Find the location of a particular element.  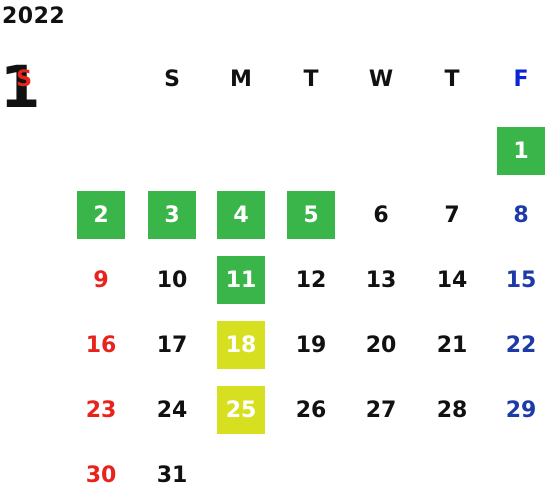

day-cell-9: 9 is located at coordinates (101, 280).